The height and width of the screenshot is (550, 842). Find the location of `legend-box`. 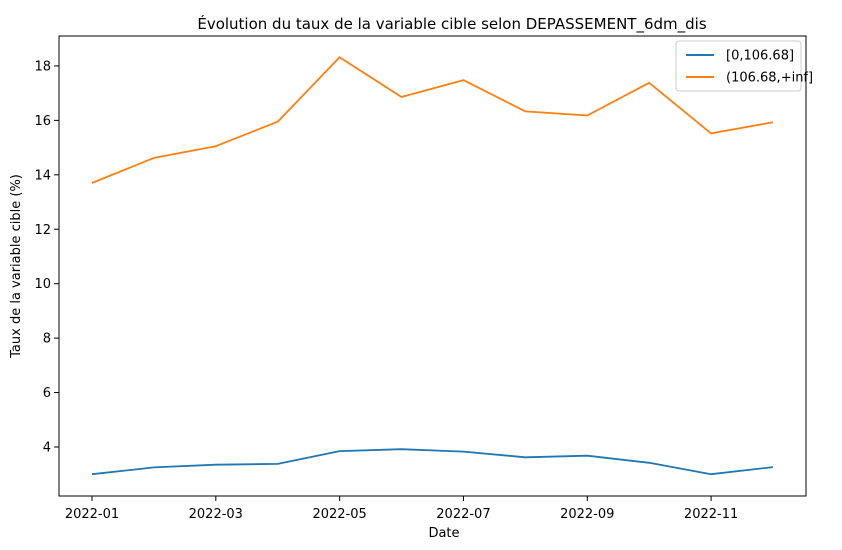

legend-box is located at coordinates (738, 66).